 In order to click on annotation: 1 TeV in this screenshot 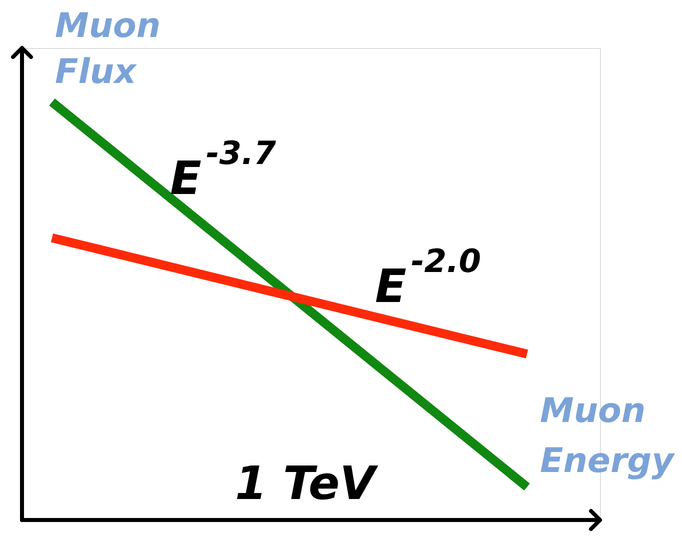, I will do `click(307, 483)`.